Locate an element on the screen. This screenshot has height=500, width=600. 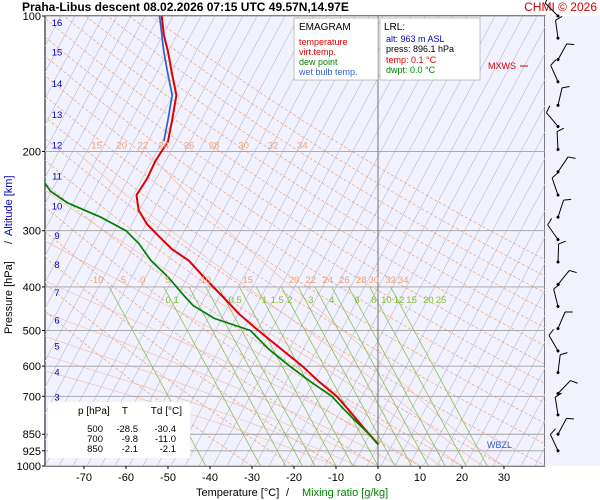
mixing-ratio-label: 0.5 is located at coordinates (235, 300).